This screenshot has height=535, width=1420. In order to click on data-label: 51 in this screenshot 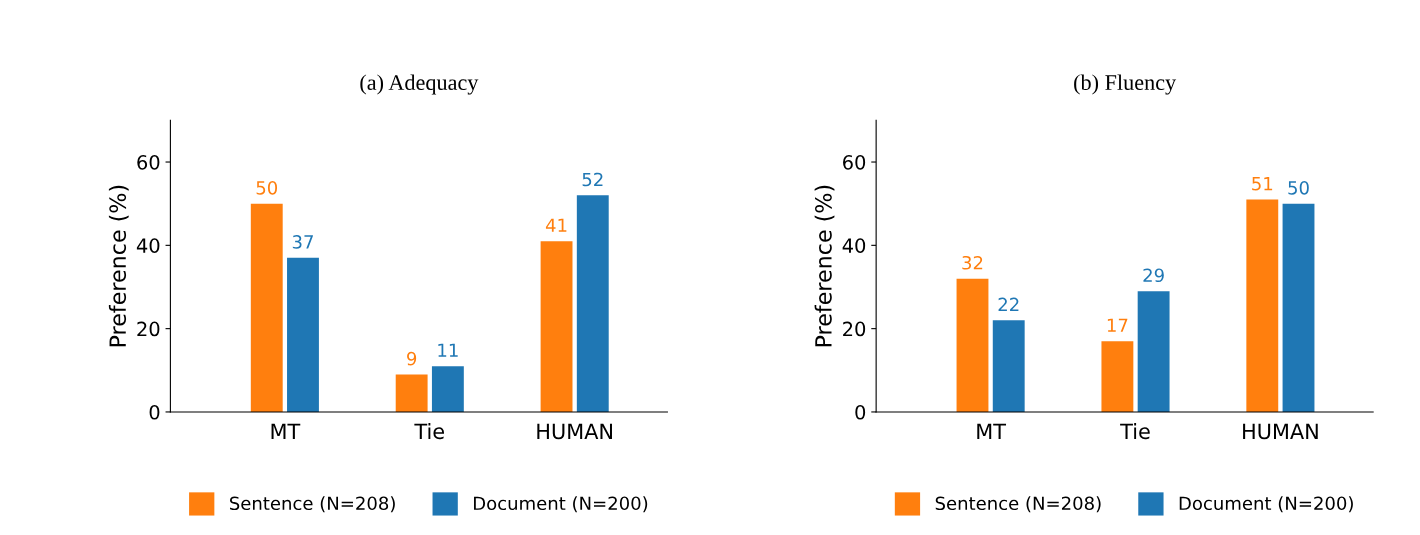, I will do `click(1262, 184)`.